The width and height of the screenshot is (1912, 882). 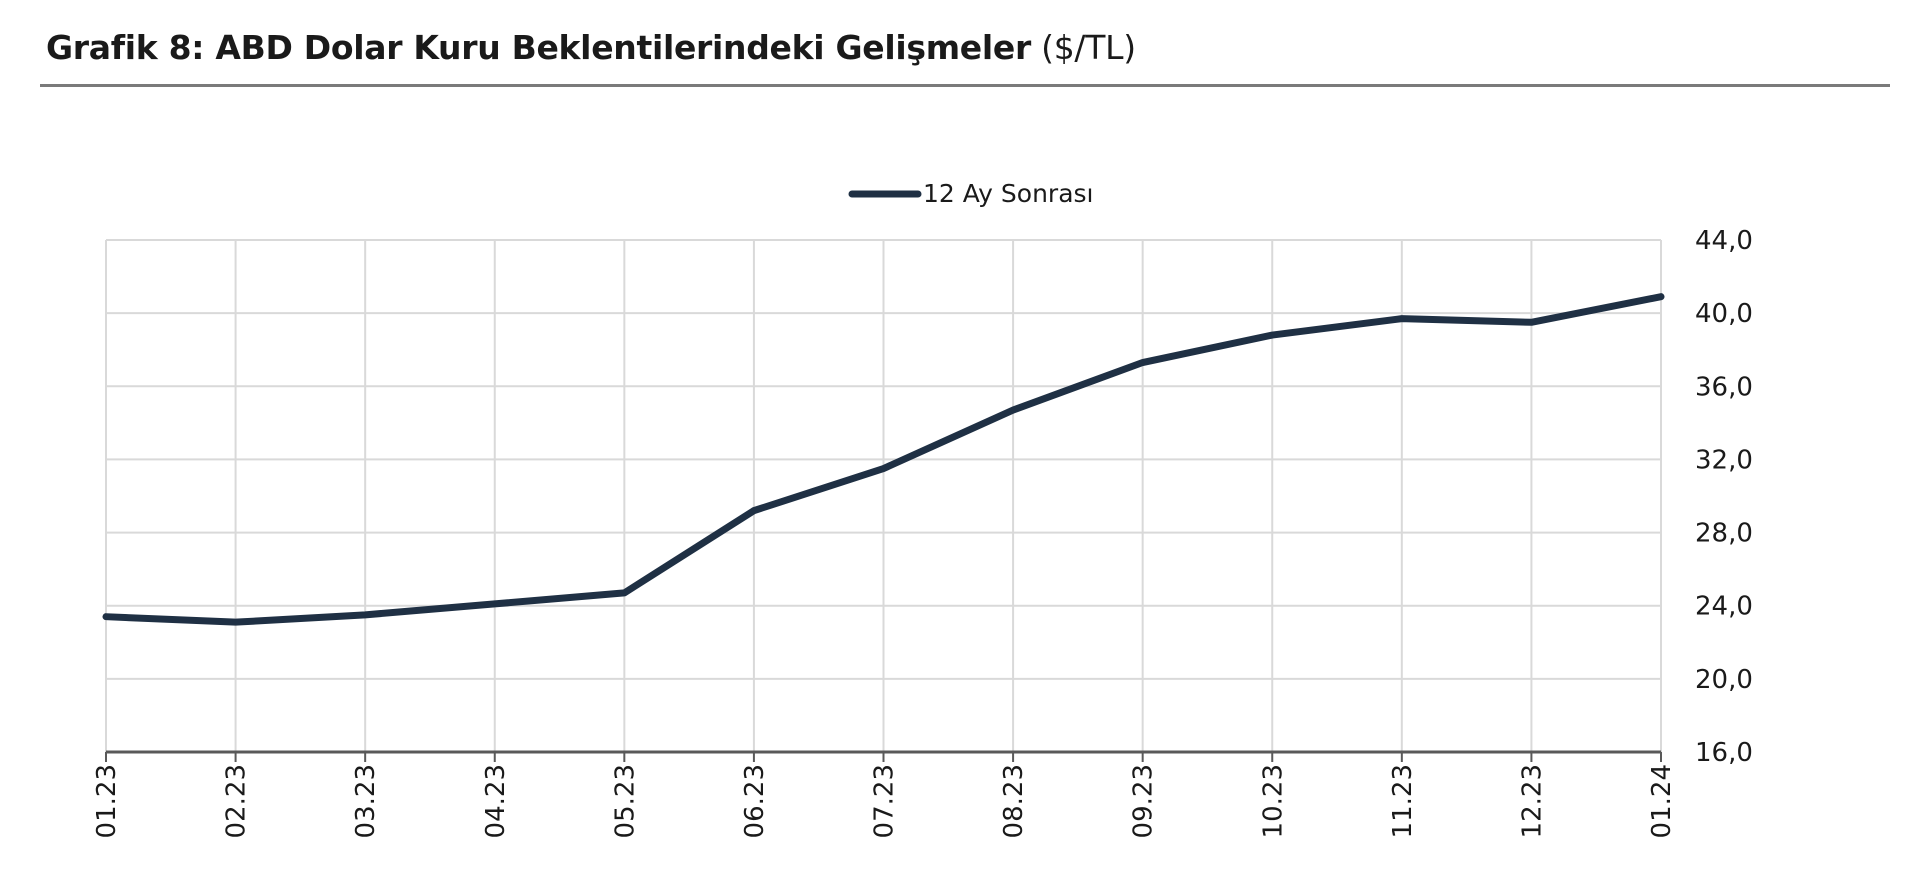 I want to click on x-tick-label: 09.23, so click(x=1144, y=801).